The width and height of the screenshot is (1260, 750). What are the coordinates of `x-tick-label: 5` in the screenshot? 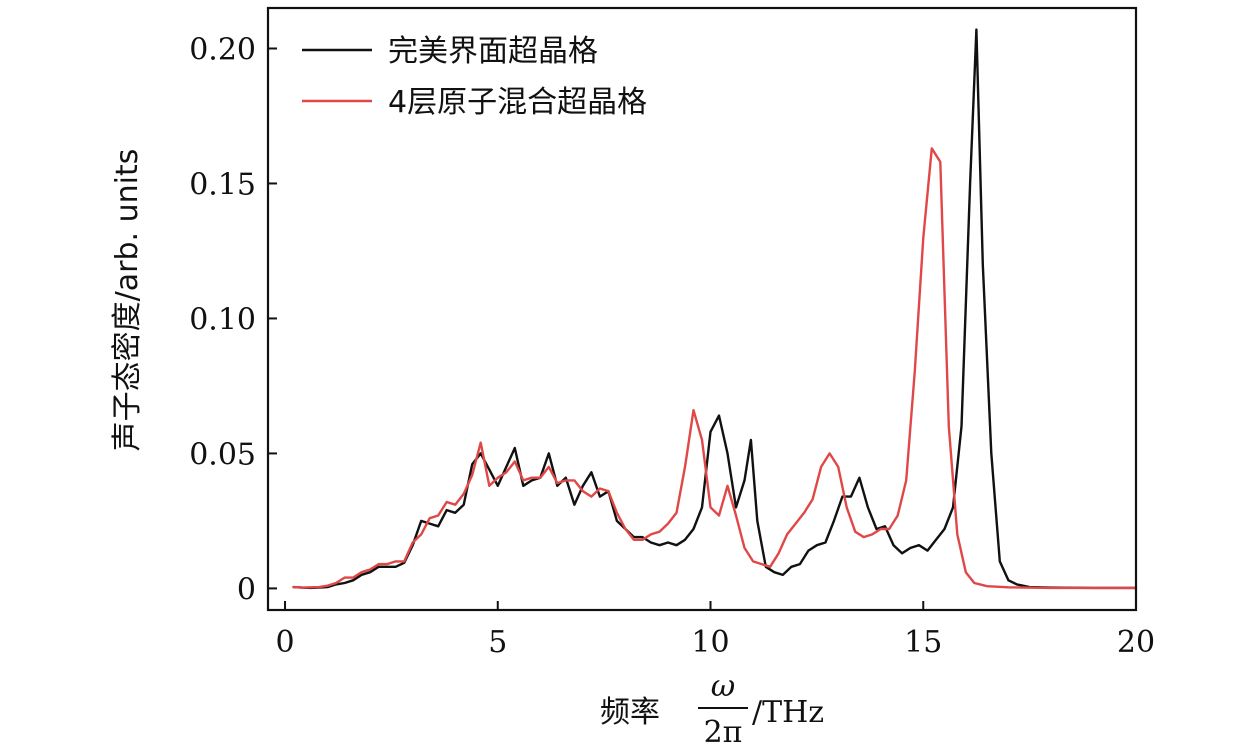 It's located at (497, 642).